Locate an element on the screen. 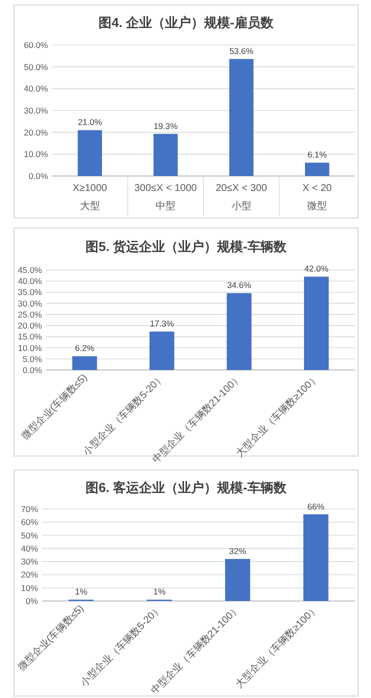 The width and height of the screenshot is (371, 698). data-label: 34.6% is located at coordinates (239, 285).